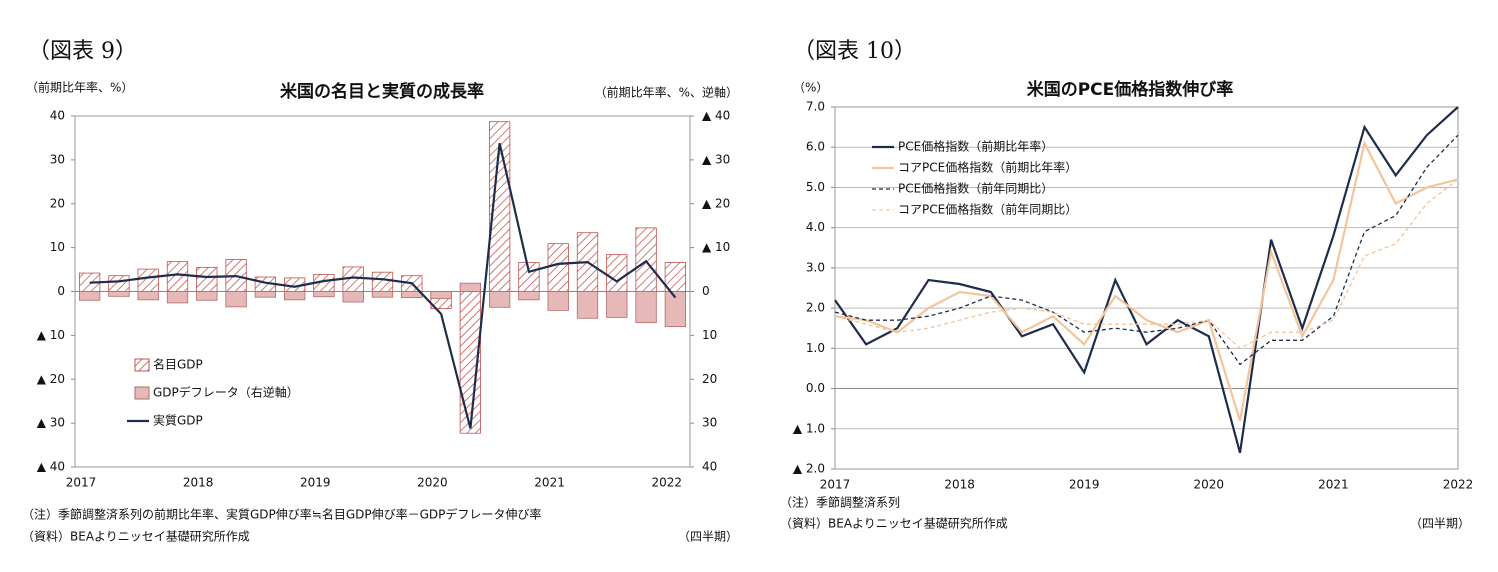  I want to click on y-tick-label: 6.0, so click(815, 147).